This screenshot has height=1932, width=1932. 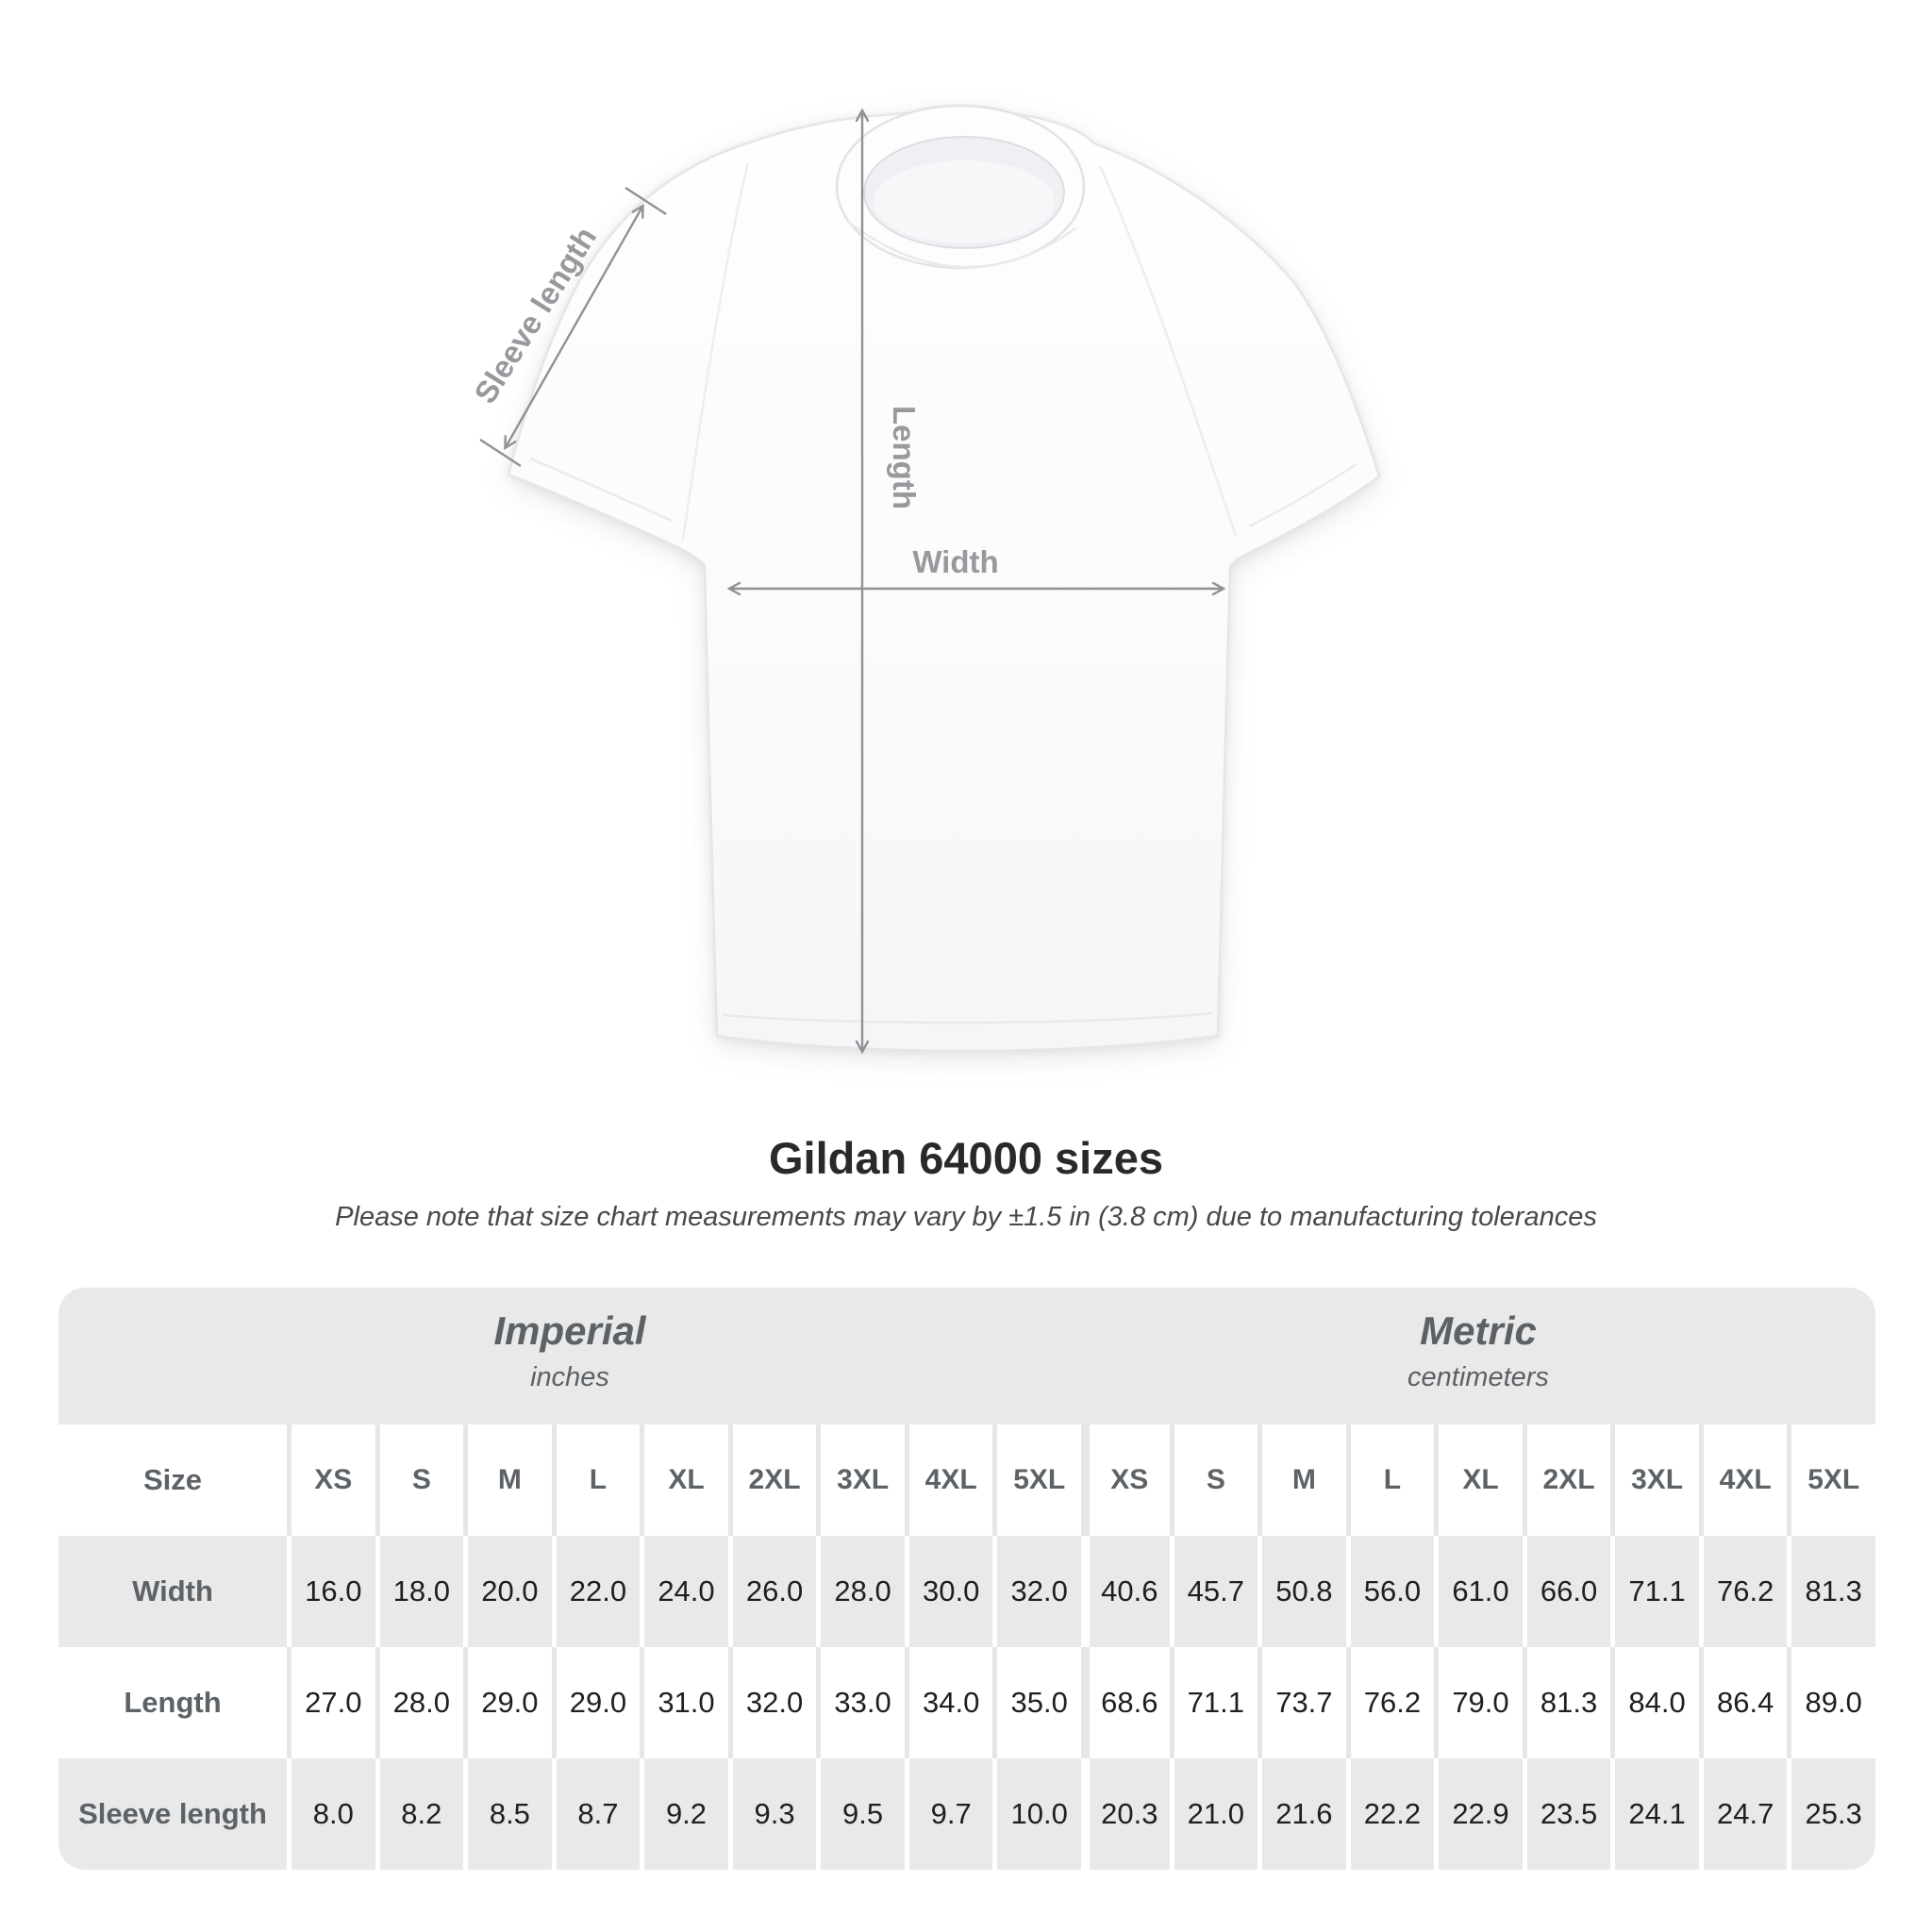 What do you see at coordinates (1478, 1356) in the screenshot?
I see `group-header-metric: Metric centimeters` at bounding box center [1478, 1356].